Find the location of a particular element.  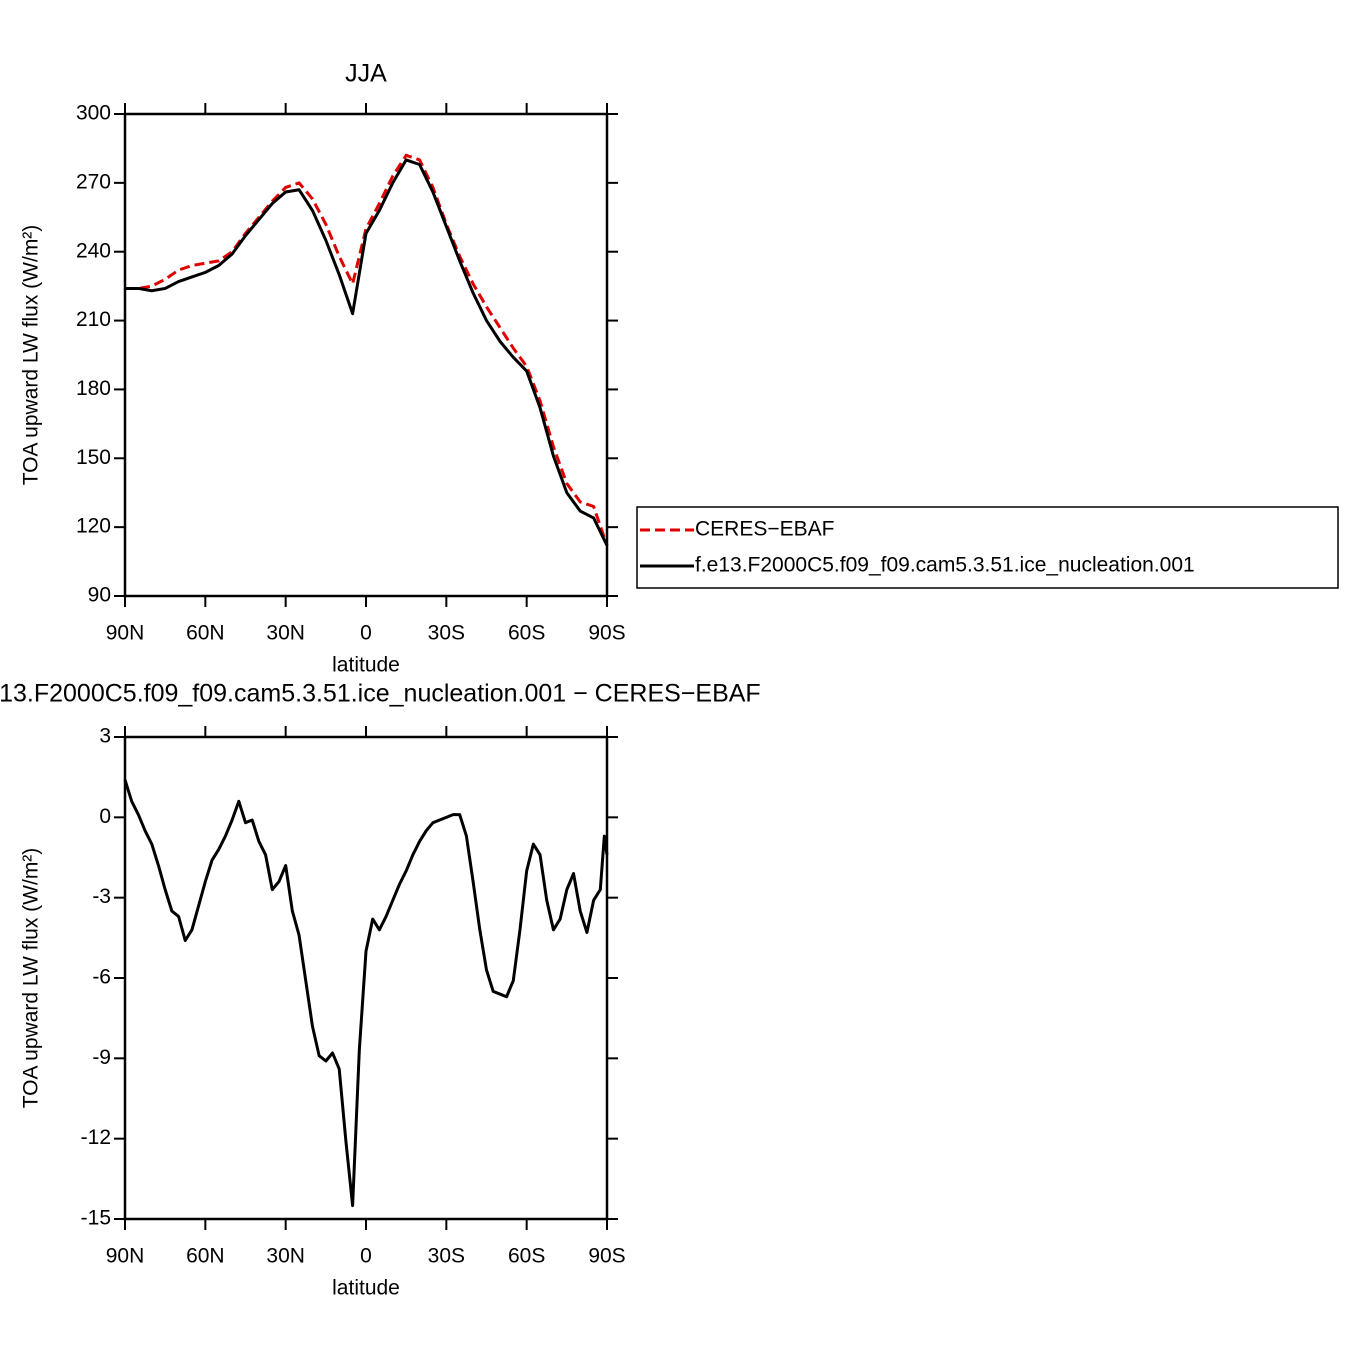

legend-label: CERES−EBAF is located at coordinates (764, 529).